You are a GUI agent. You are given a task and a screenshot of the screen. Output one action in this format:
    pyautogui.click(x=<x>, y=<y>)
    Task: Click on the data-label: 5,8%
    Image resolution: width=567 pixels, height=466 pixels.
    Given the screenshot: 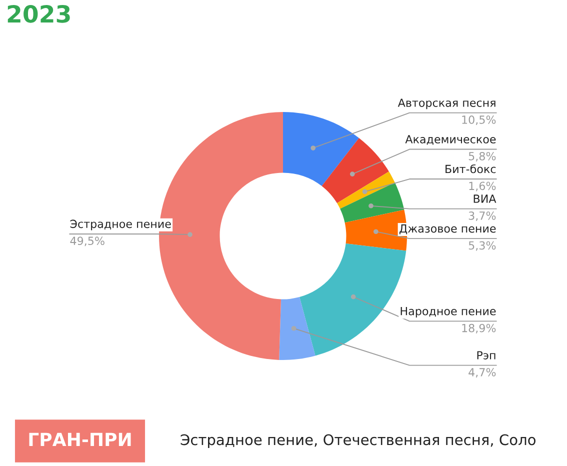 What is the action you would take?
    pyautogui.click(x=482, y=157)
    